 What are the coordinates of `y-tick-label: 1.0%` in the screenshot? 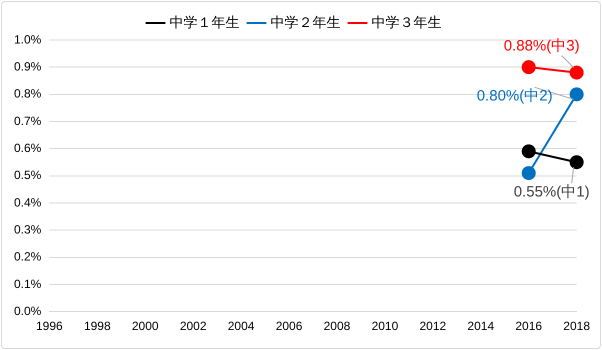 It's located at (28, 39).